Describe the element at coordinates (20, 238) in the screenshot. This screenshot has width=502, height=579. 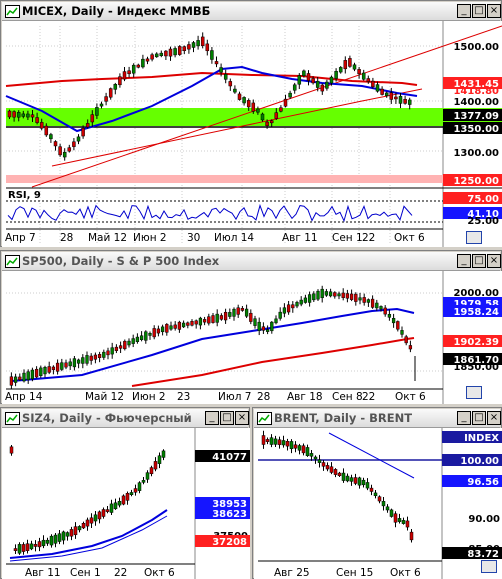
I see `micex-x-tick-label: Апр 7` at that location.